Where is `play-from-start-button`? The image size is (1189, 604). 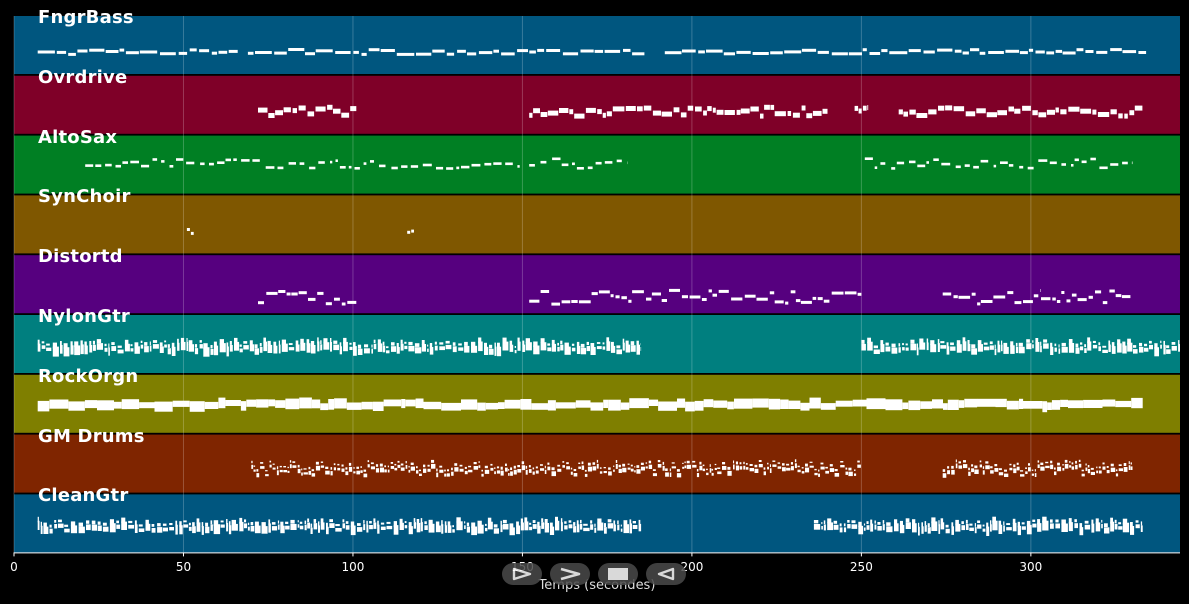 play-from-start-button is located at coordinates (522, 574).